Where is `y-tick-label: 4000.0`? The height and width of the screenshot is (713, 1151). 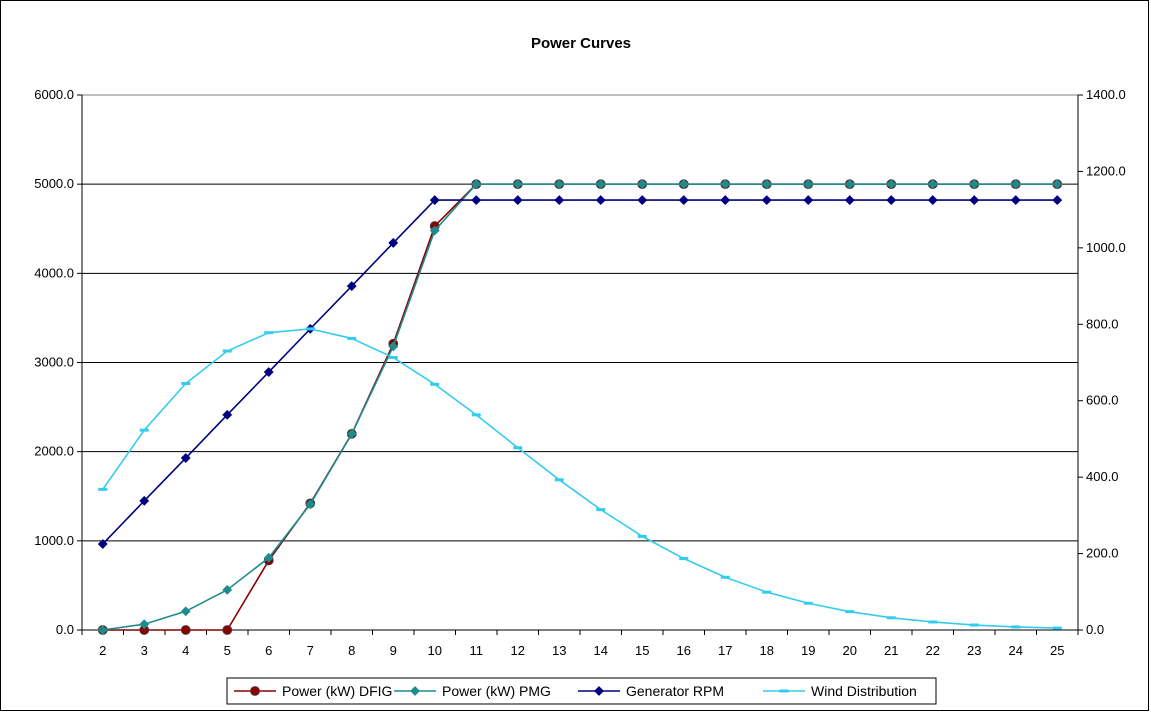
y-tick-label: 4000.0 is located at coordinates (54, 272).